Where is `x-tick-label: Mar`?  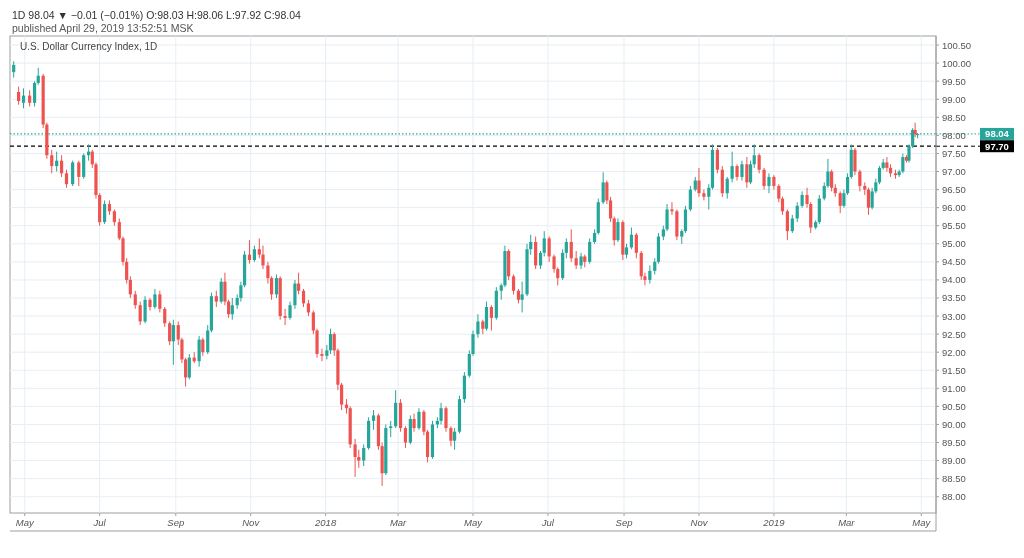
x-tick-label: Mar is located at coordinates (398, 522).